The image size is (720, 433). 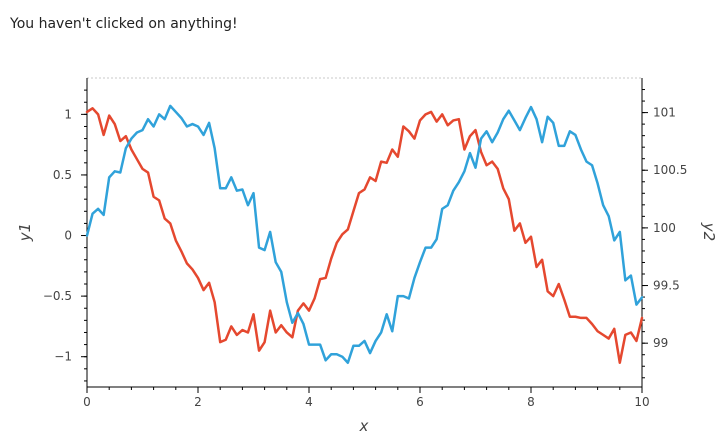 I want to click on x-tick-label: 6, so click(x=420, y=402).